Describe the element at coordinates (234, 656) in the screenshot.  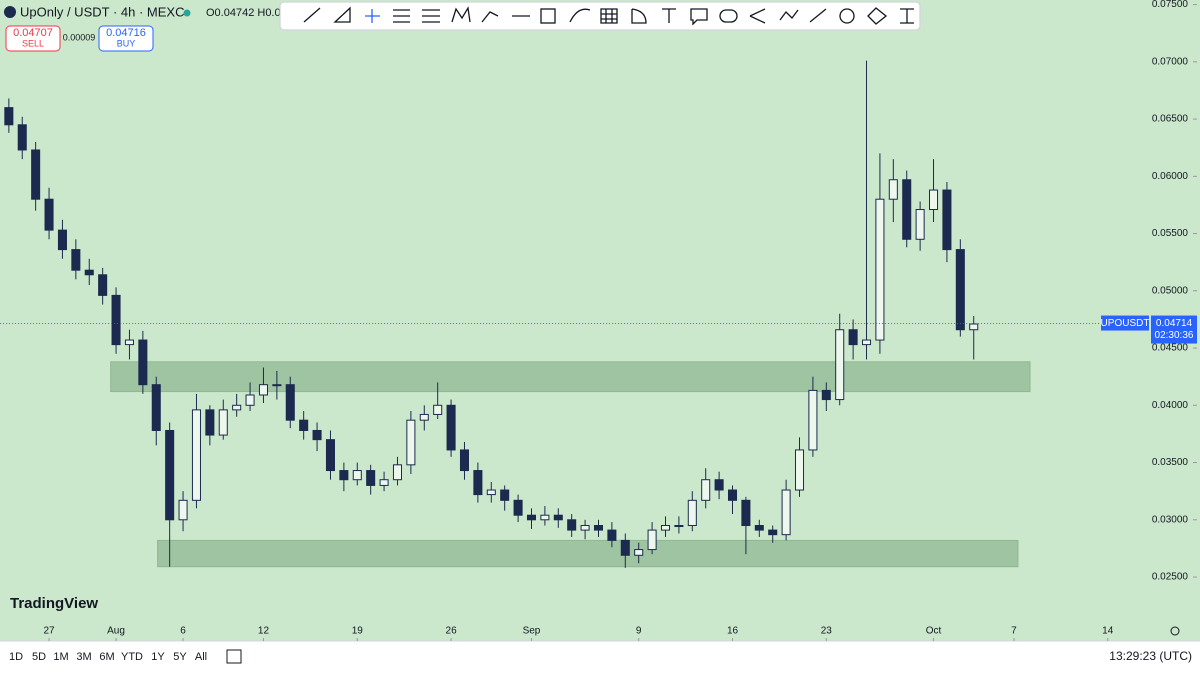
I see `calendar-icon` at that location.